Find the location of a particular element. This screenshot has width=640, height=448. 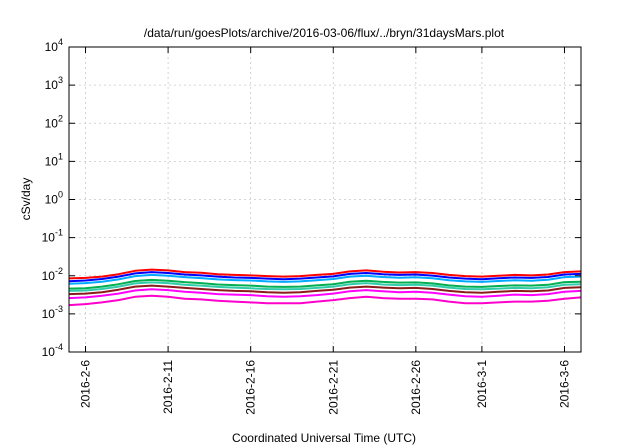

x-axis-label: Coordinated Universal Time (UTC) is located at coordinates (324, 438).